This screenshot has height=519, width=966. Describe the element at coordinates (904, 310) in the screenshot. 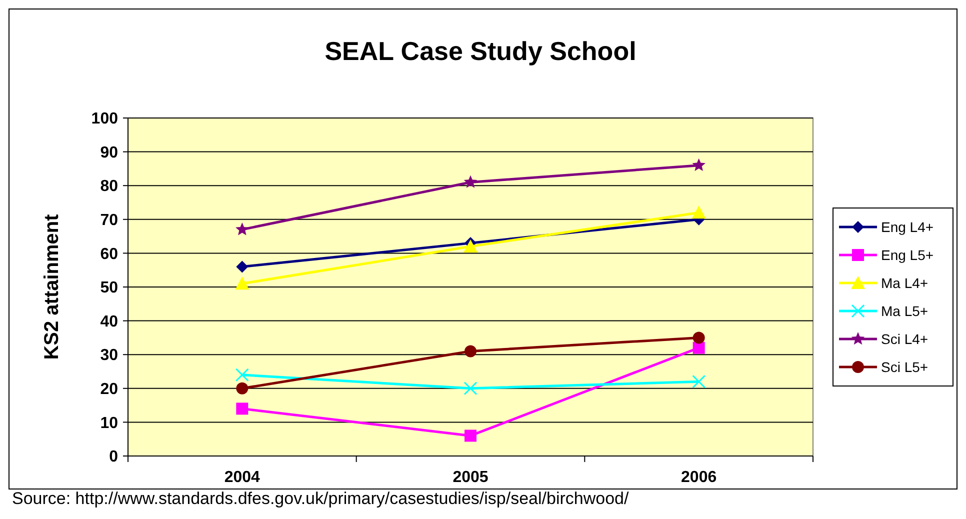

I see `legend-label: Ma L5+` at that location.